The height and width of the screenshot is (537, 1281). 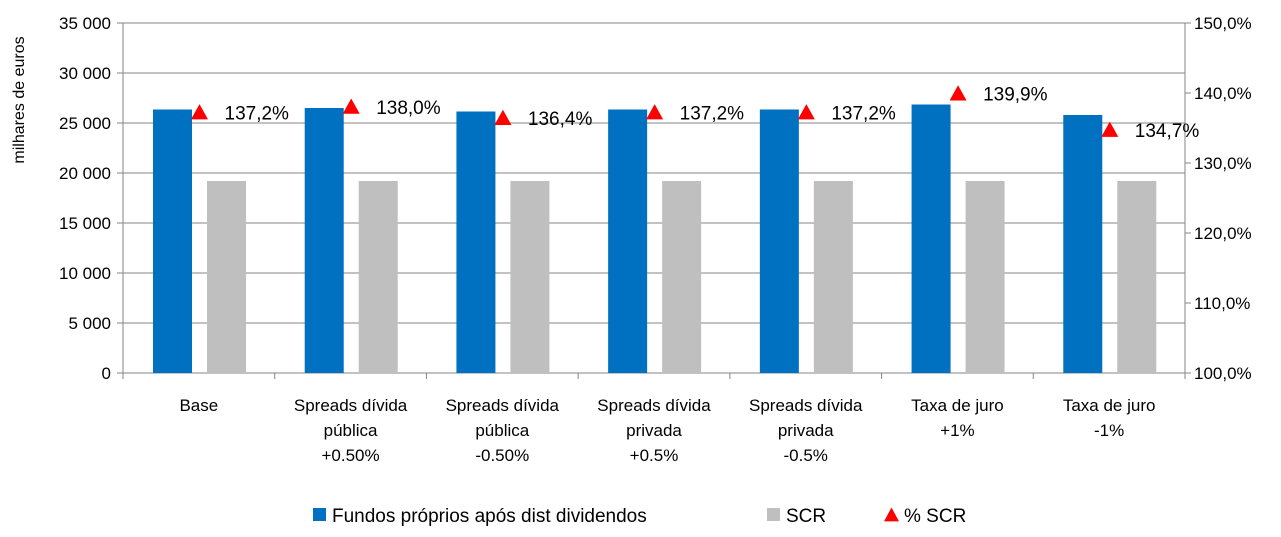 I want to click on category-label: +0.5%, so click(x=654, y=455).